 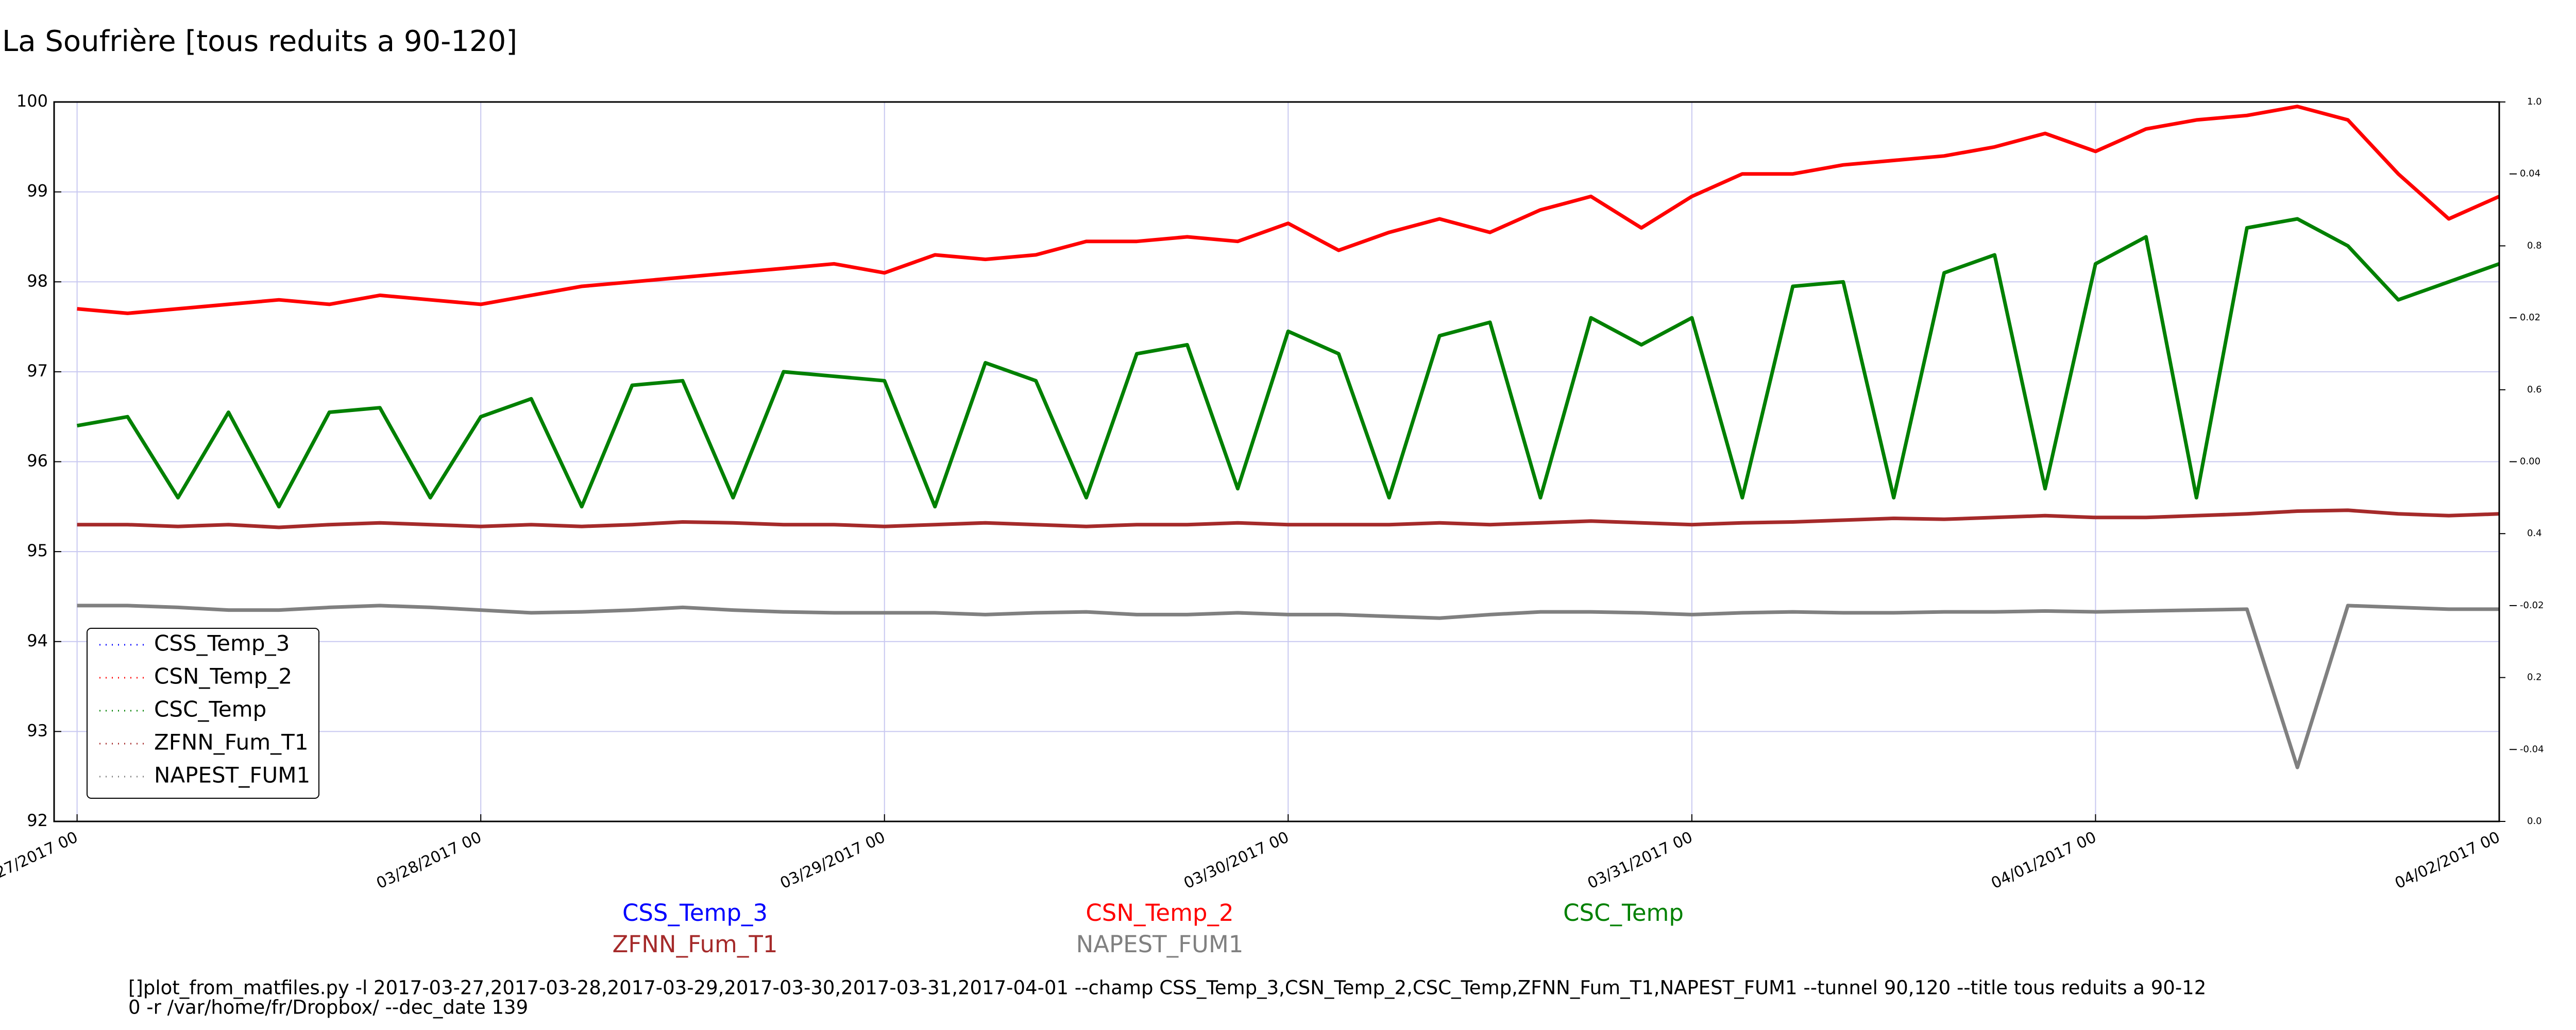 I want to click on y-tick-label: 95, so click(x=37, y=550).